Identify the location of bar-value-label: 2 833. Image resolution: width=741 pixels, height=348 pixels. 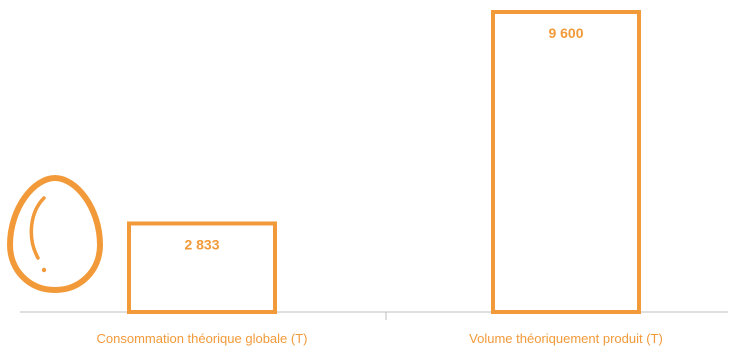
(201, 244).